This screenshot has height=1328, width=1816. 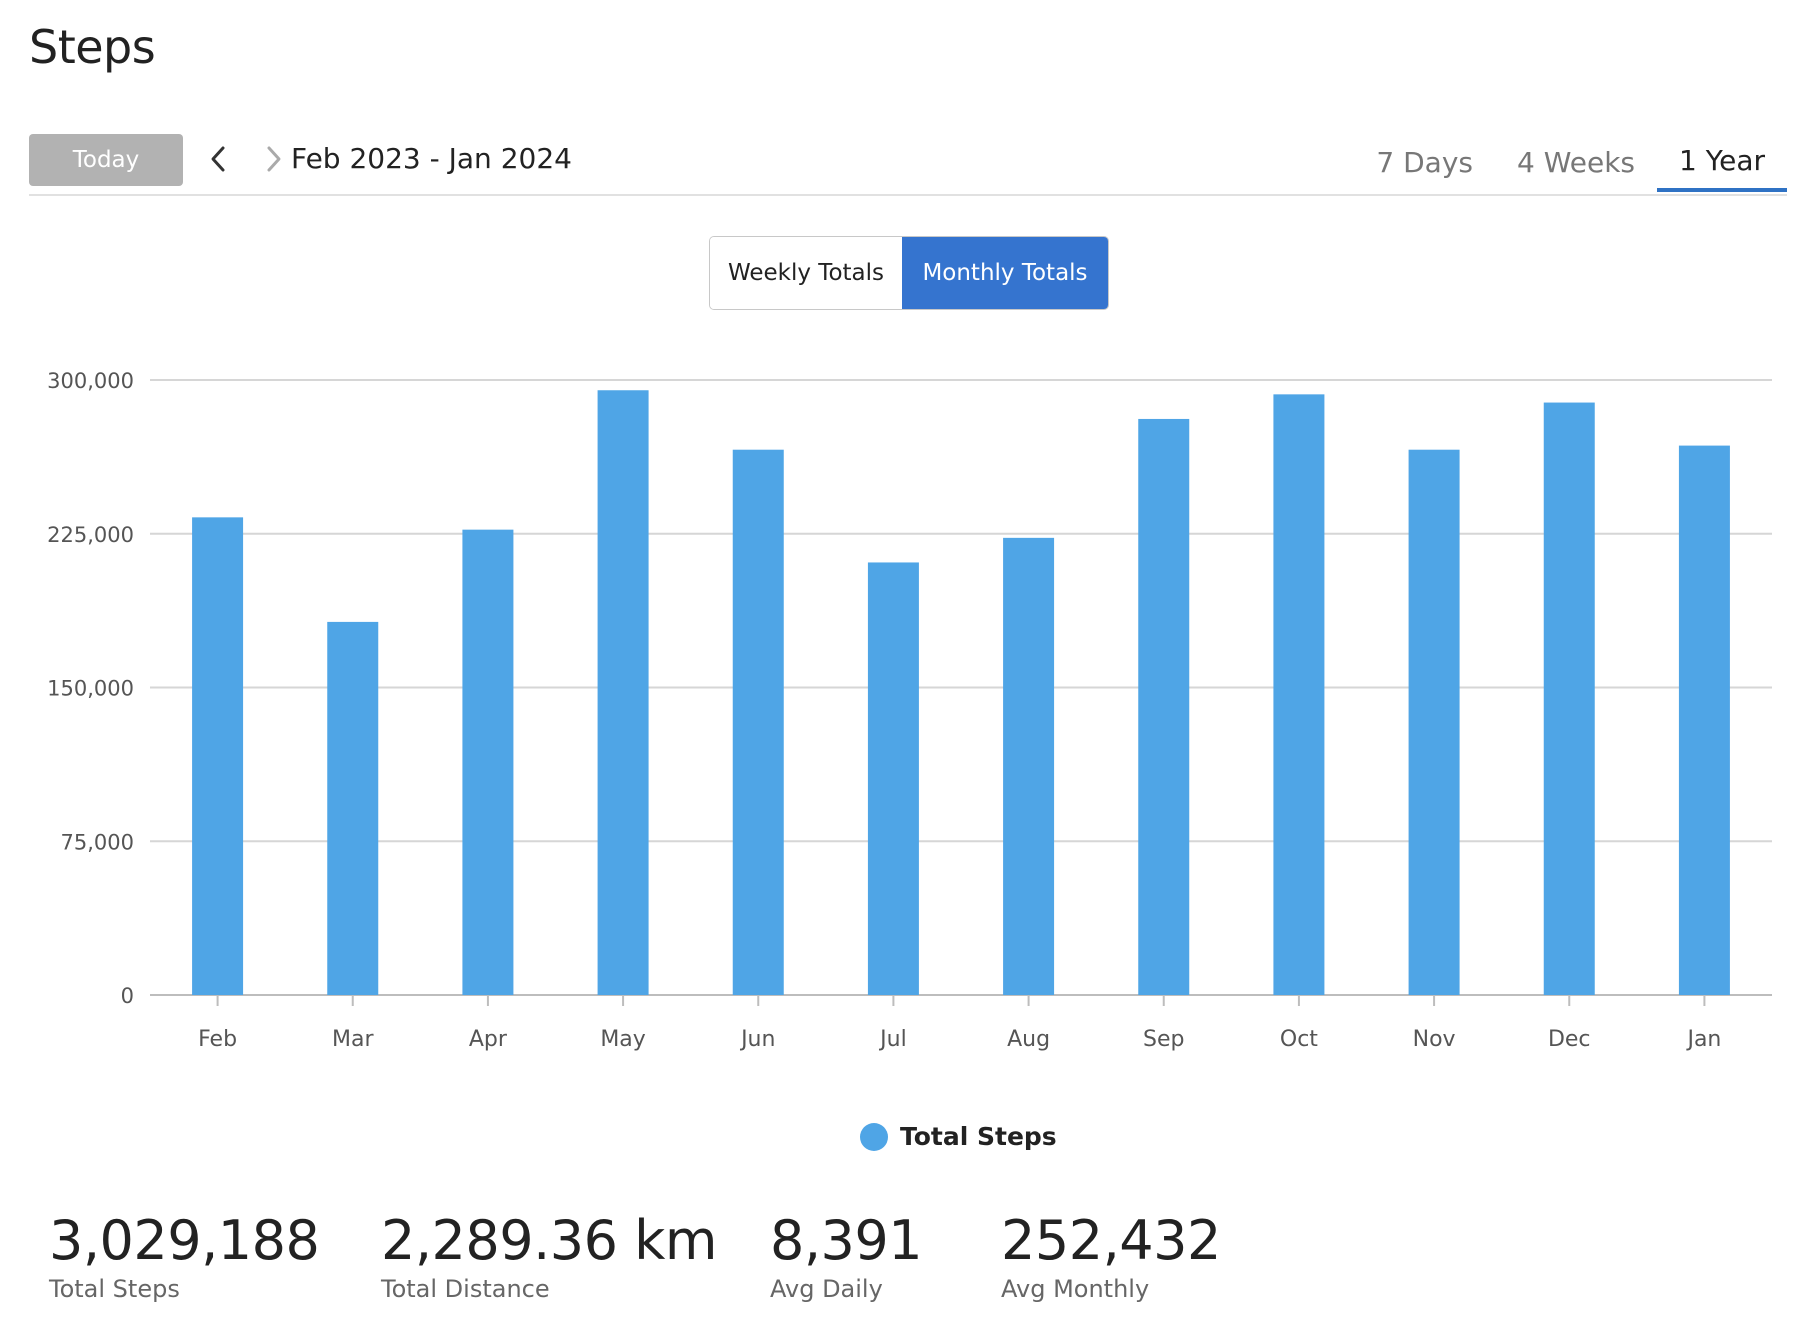 I want to click on stat-label: Total Steps, so click(x=114, y=1289).